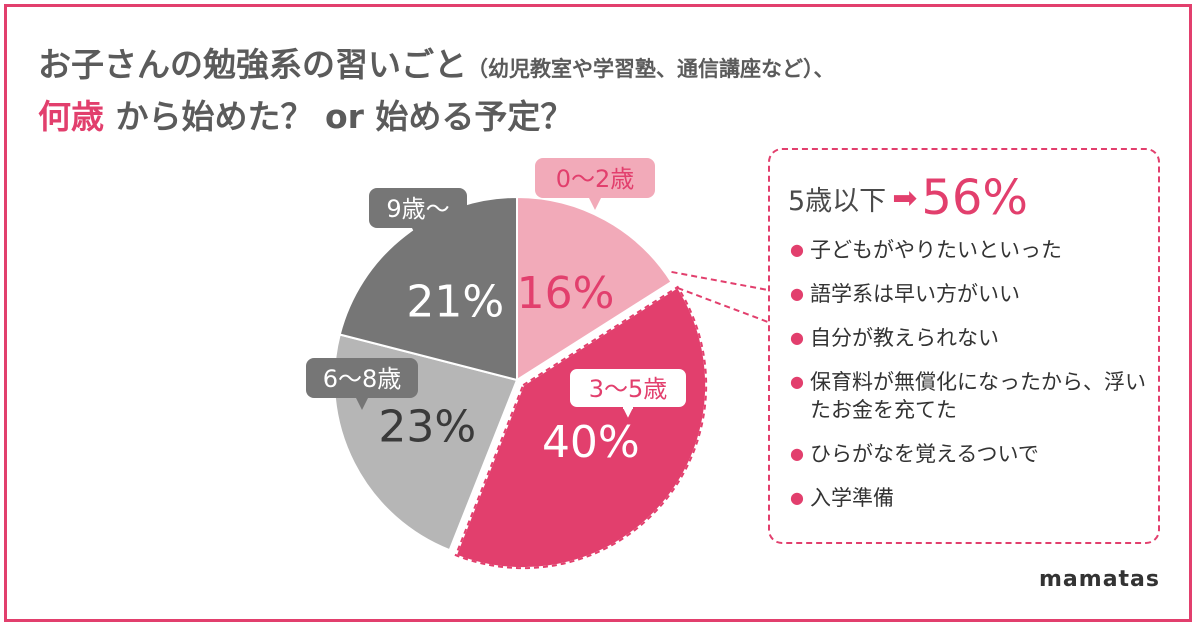 This screenshot has height=630, width=1200. What do you see at coordinates (936, 250) in the screenshot?
I see `reason-text: 子どもがやりたいといった` at bounding box center [936, 250].